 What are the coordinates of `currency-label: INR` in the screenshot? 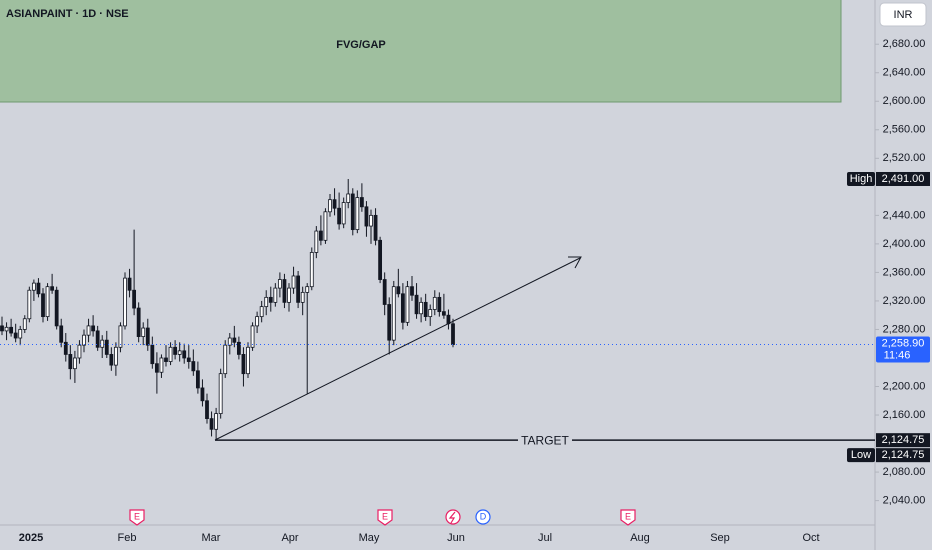 It's located at (903, 15).